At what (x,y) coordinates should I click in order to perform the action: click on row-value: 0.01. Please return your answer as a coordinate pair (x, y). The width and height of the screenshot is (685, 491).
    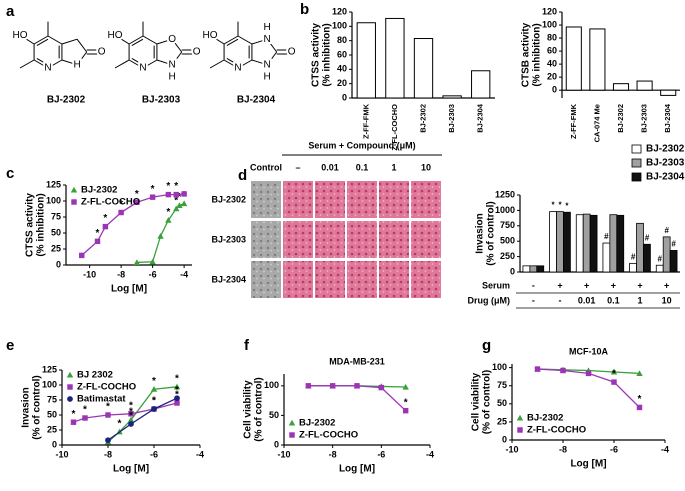
    Looking at the image, I should click on (587, 300).